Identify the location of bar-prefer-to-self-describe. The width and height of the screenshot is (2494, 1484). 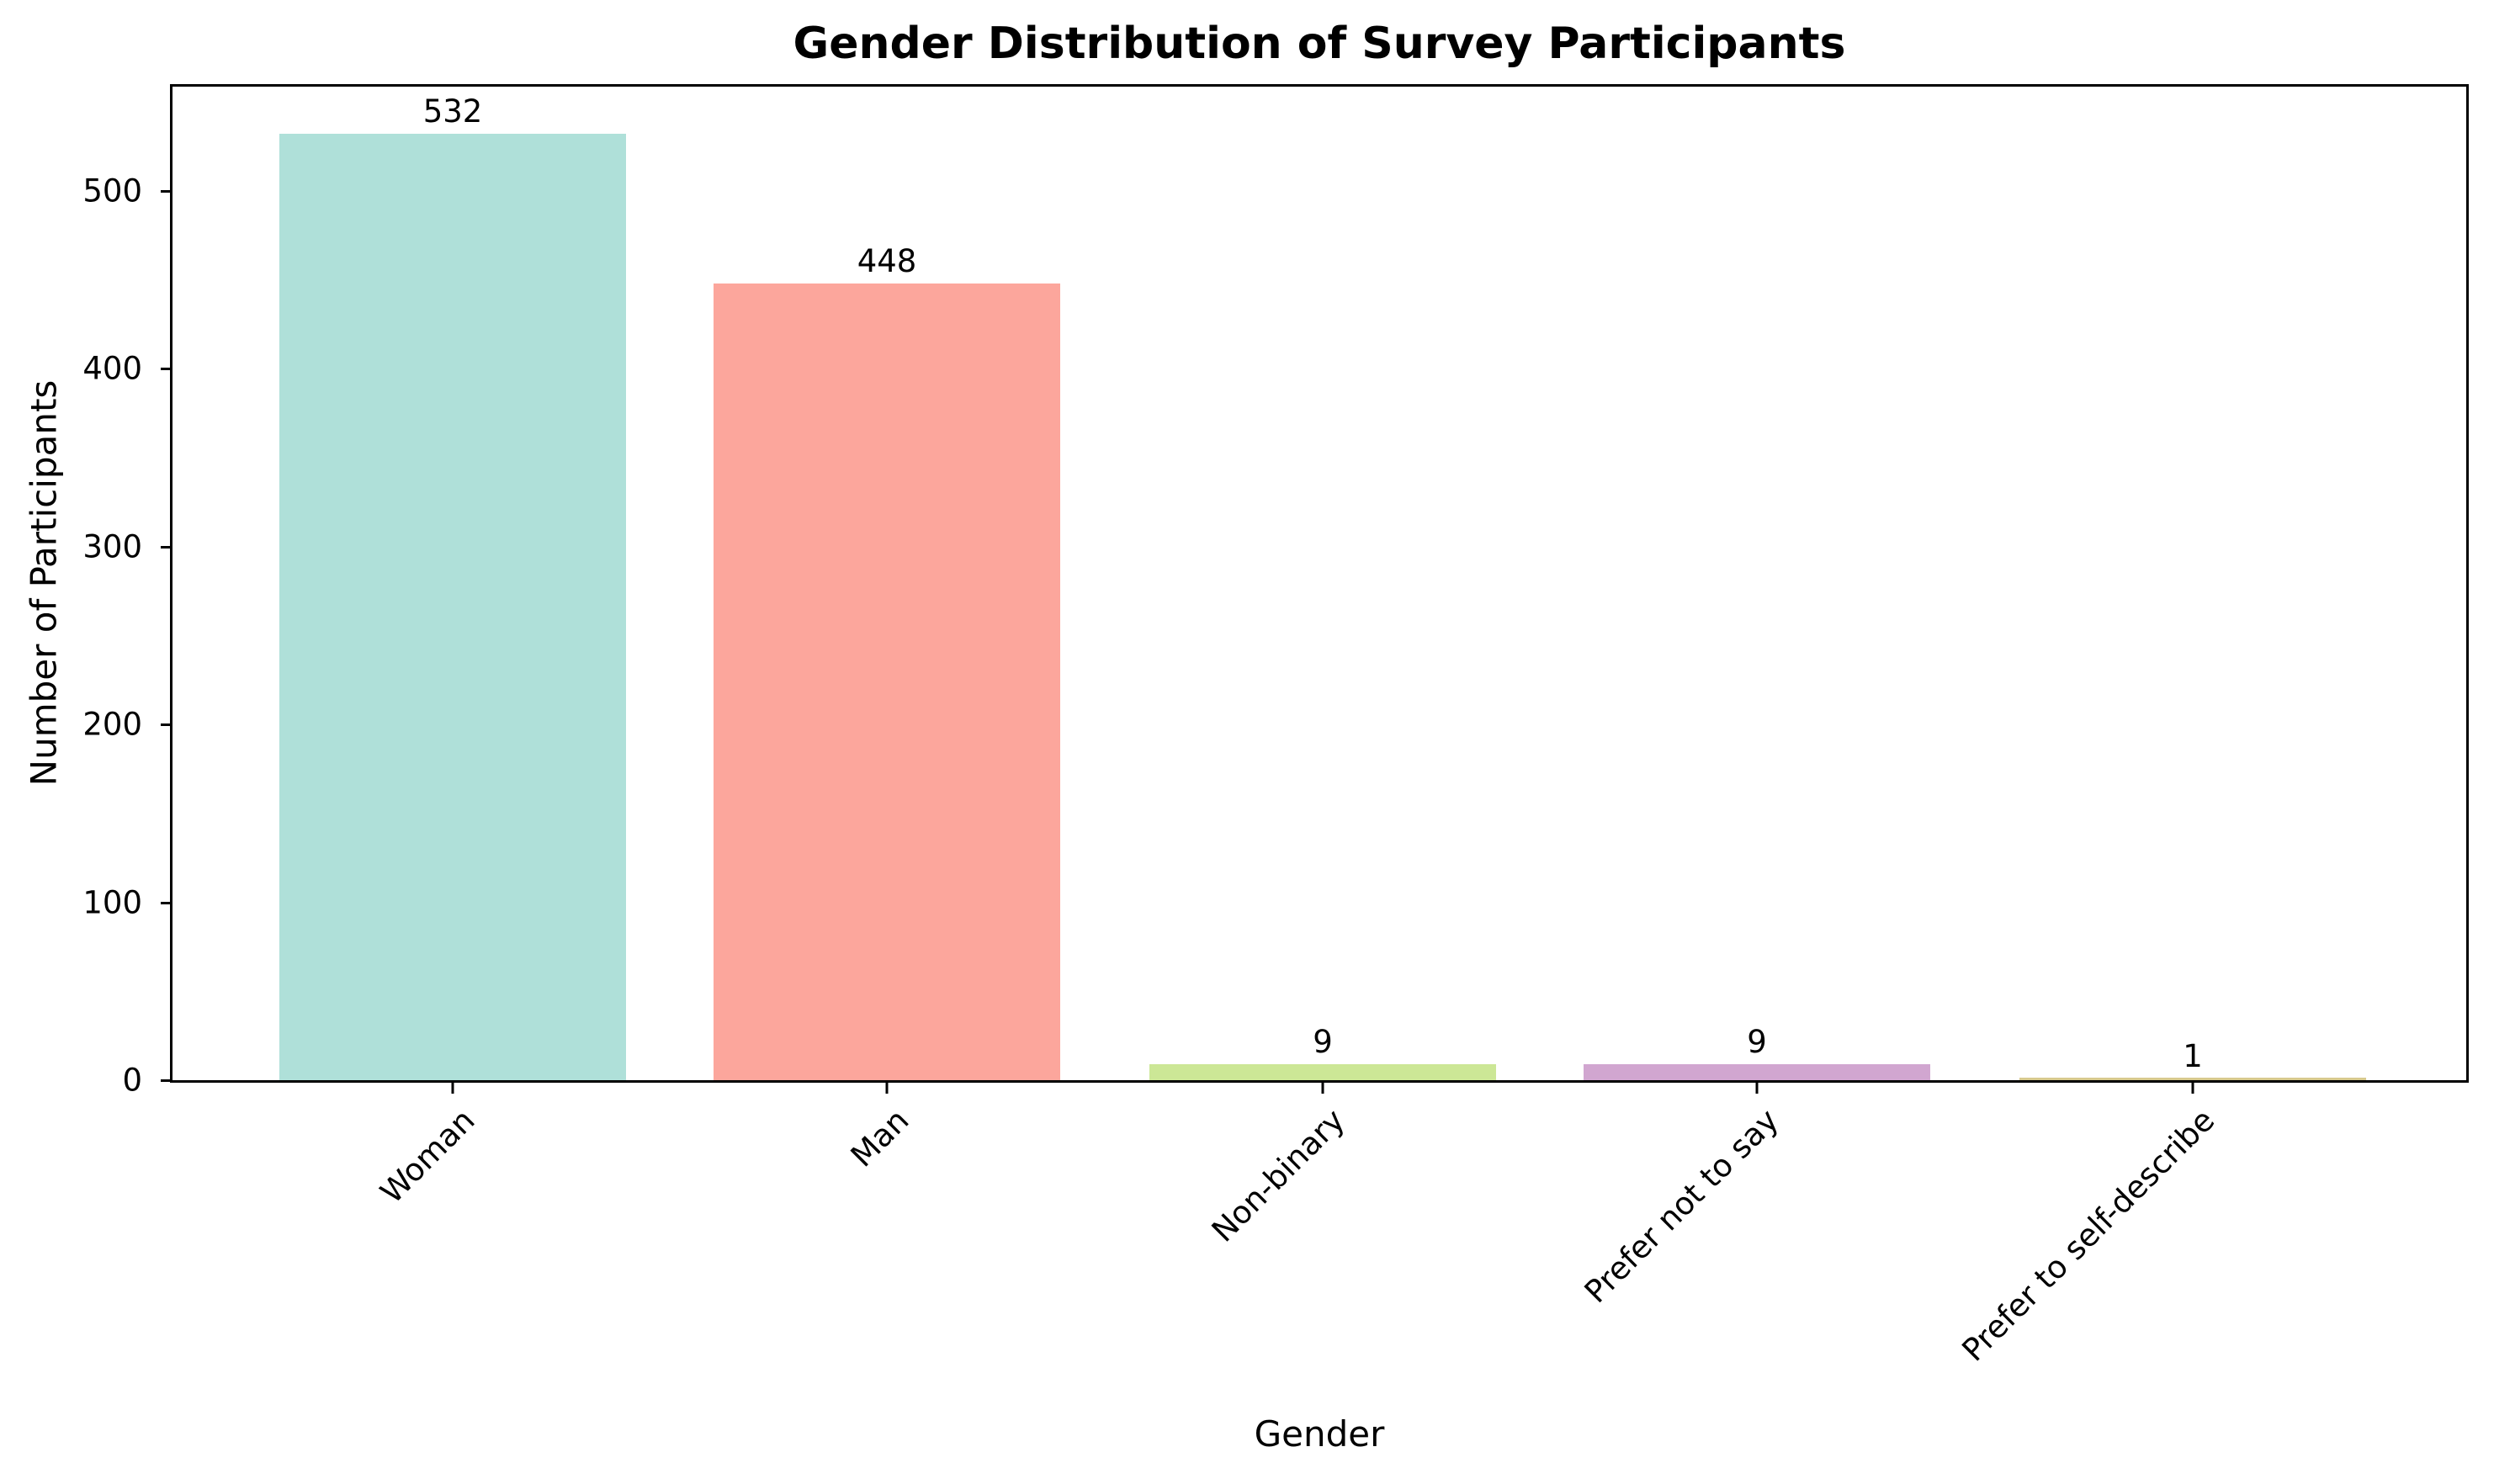
(2192, 1079).